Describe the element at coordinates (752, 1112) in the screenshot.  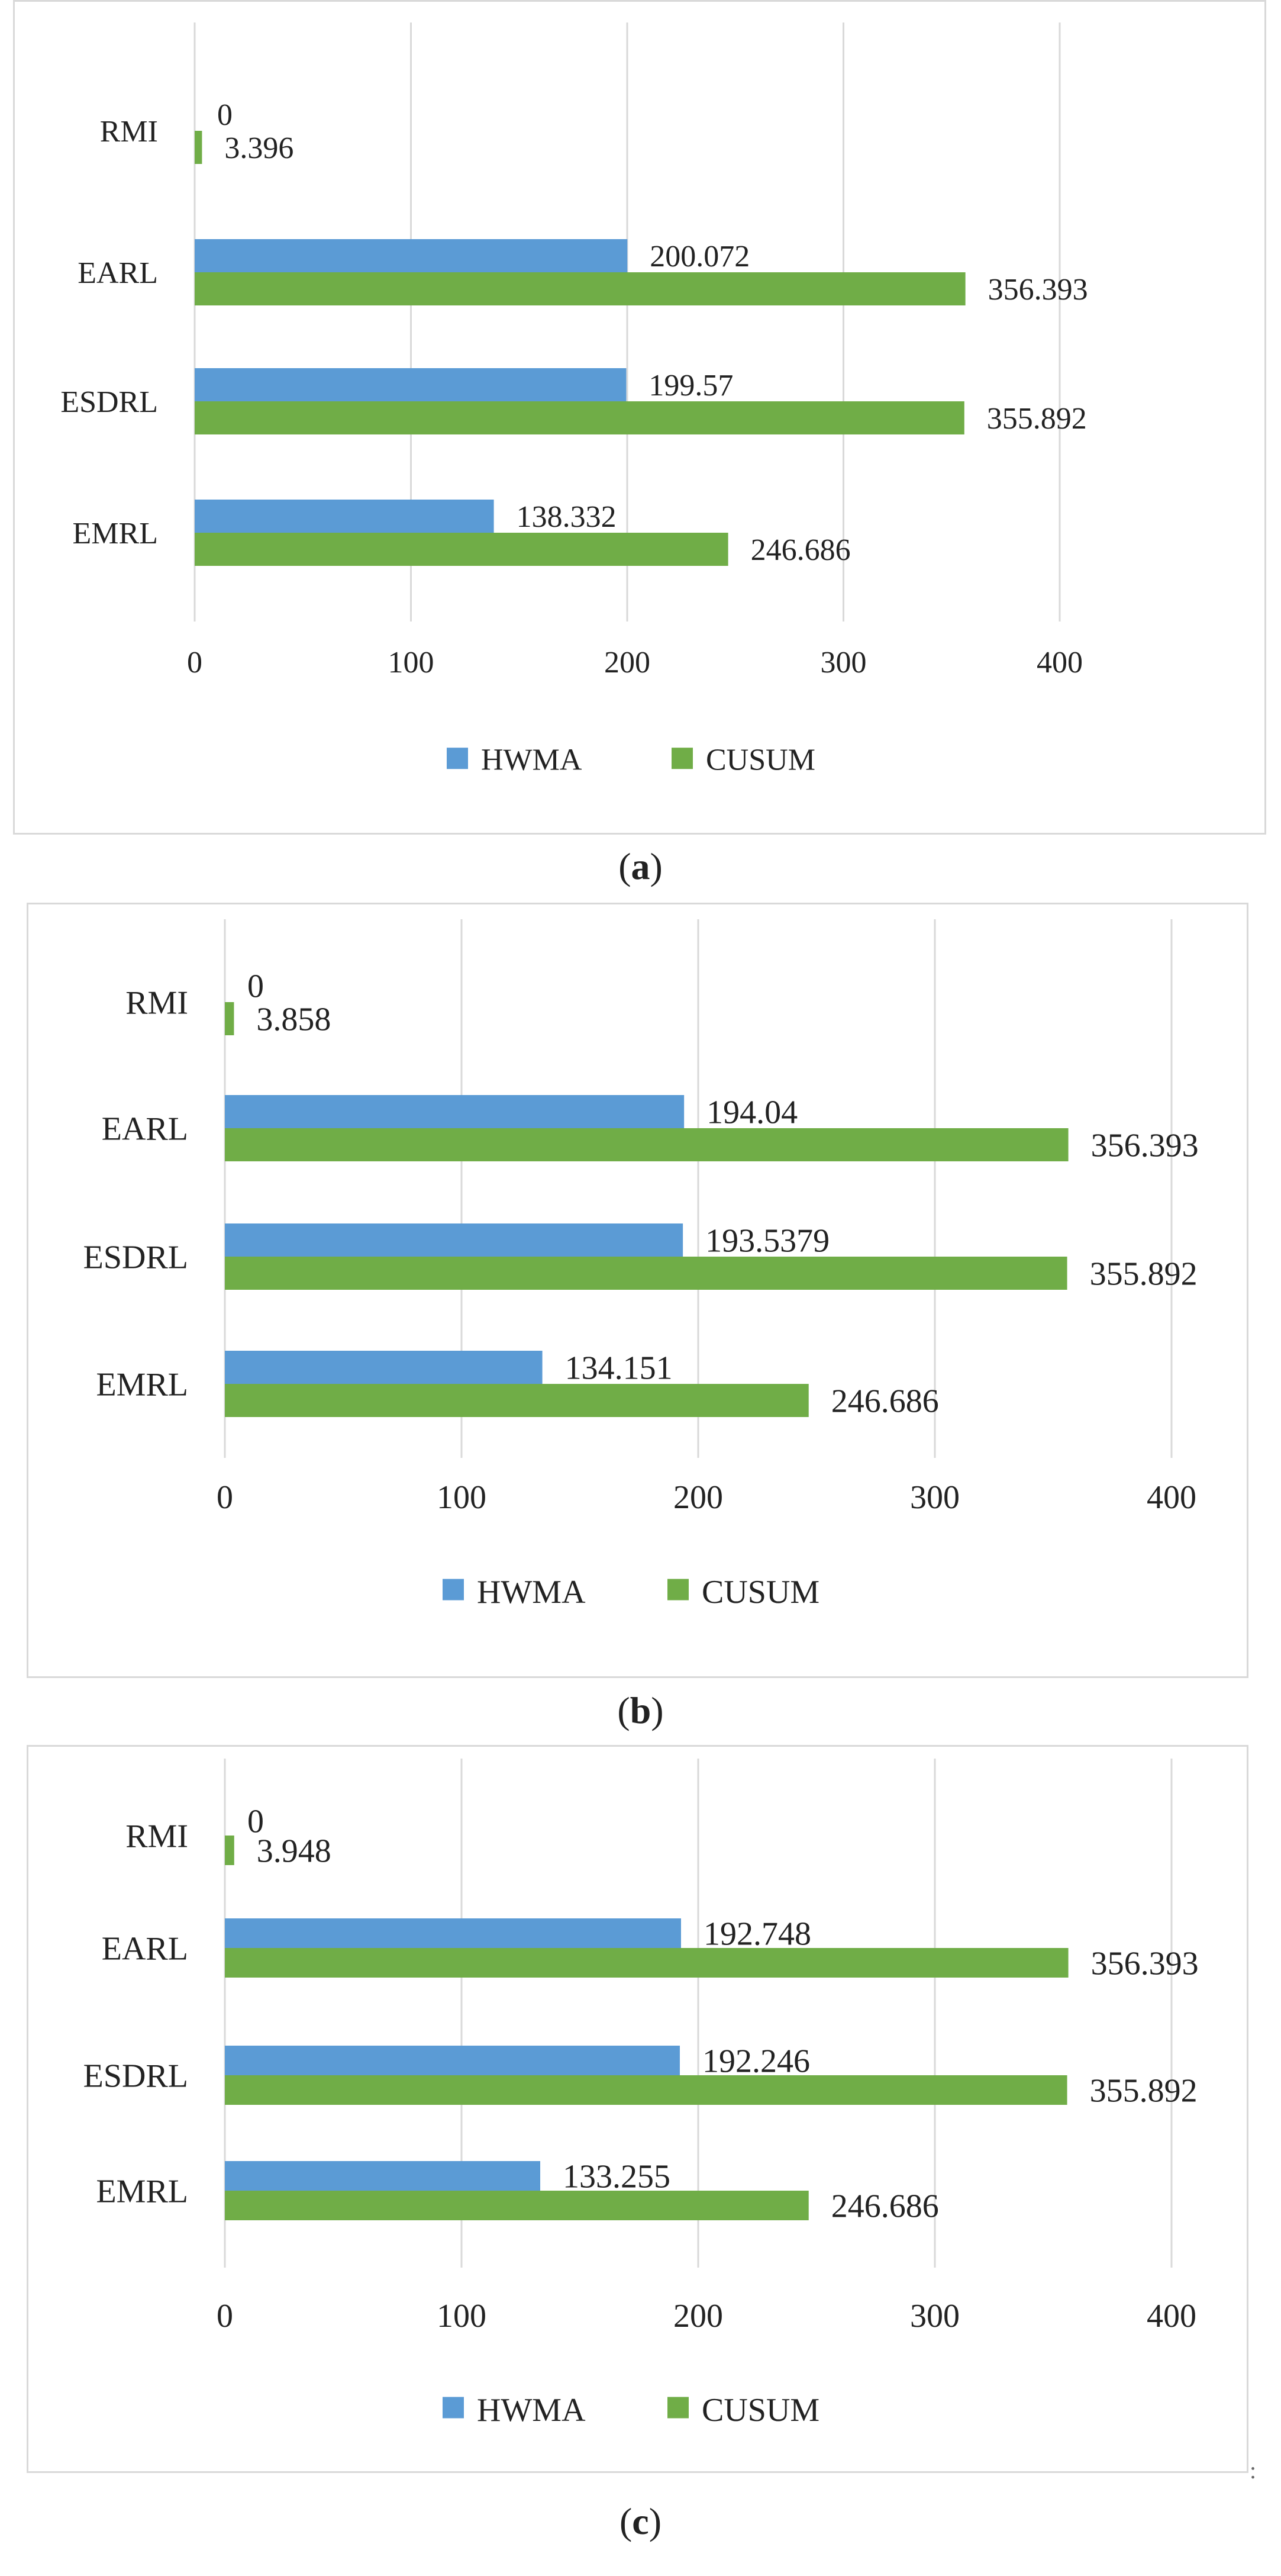
I see `data-label: 194.04` at that location.